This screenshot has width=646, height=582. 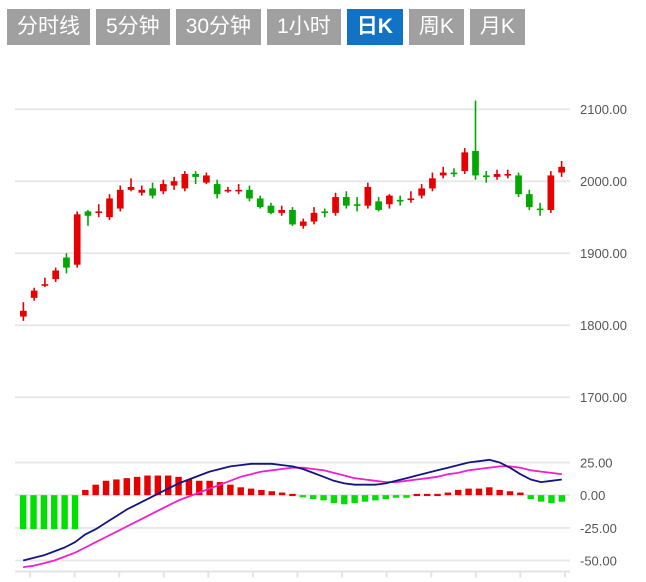 What do you see at coordinates (598, 561) in the screenshot?
I see `macd-axis-label-3: -50.00` at bounding box center [598, 561].